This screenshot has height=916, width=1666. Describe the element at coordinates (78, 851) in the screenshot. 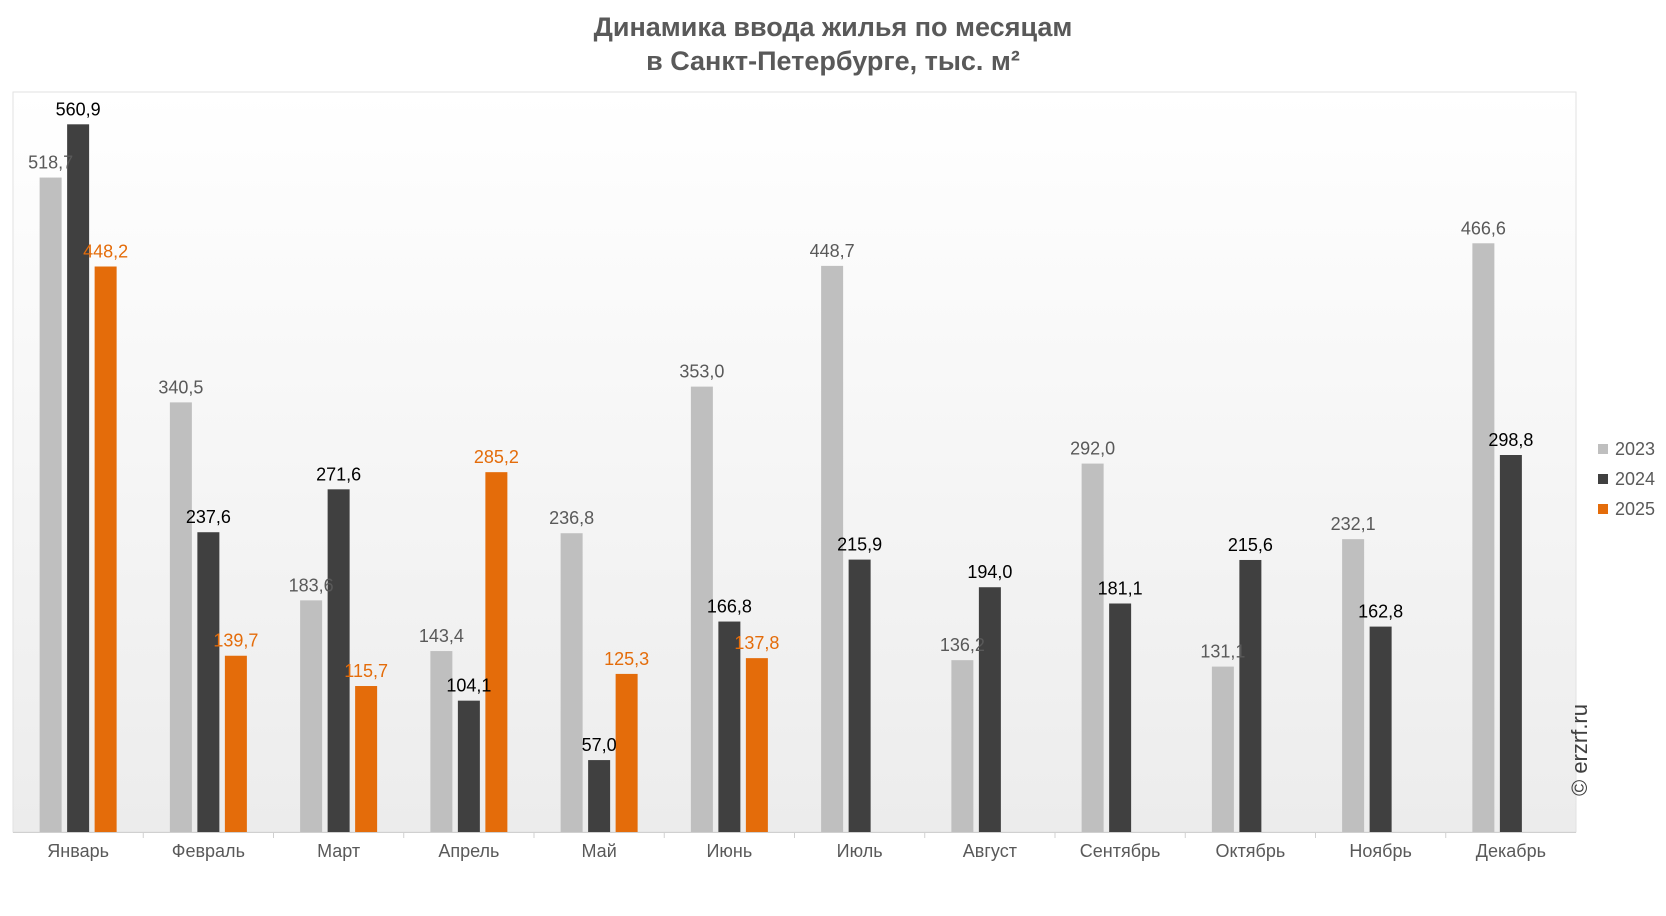

I see `x-tick-label: Январь` at that location.